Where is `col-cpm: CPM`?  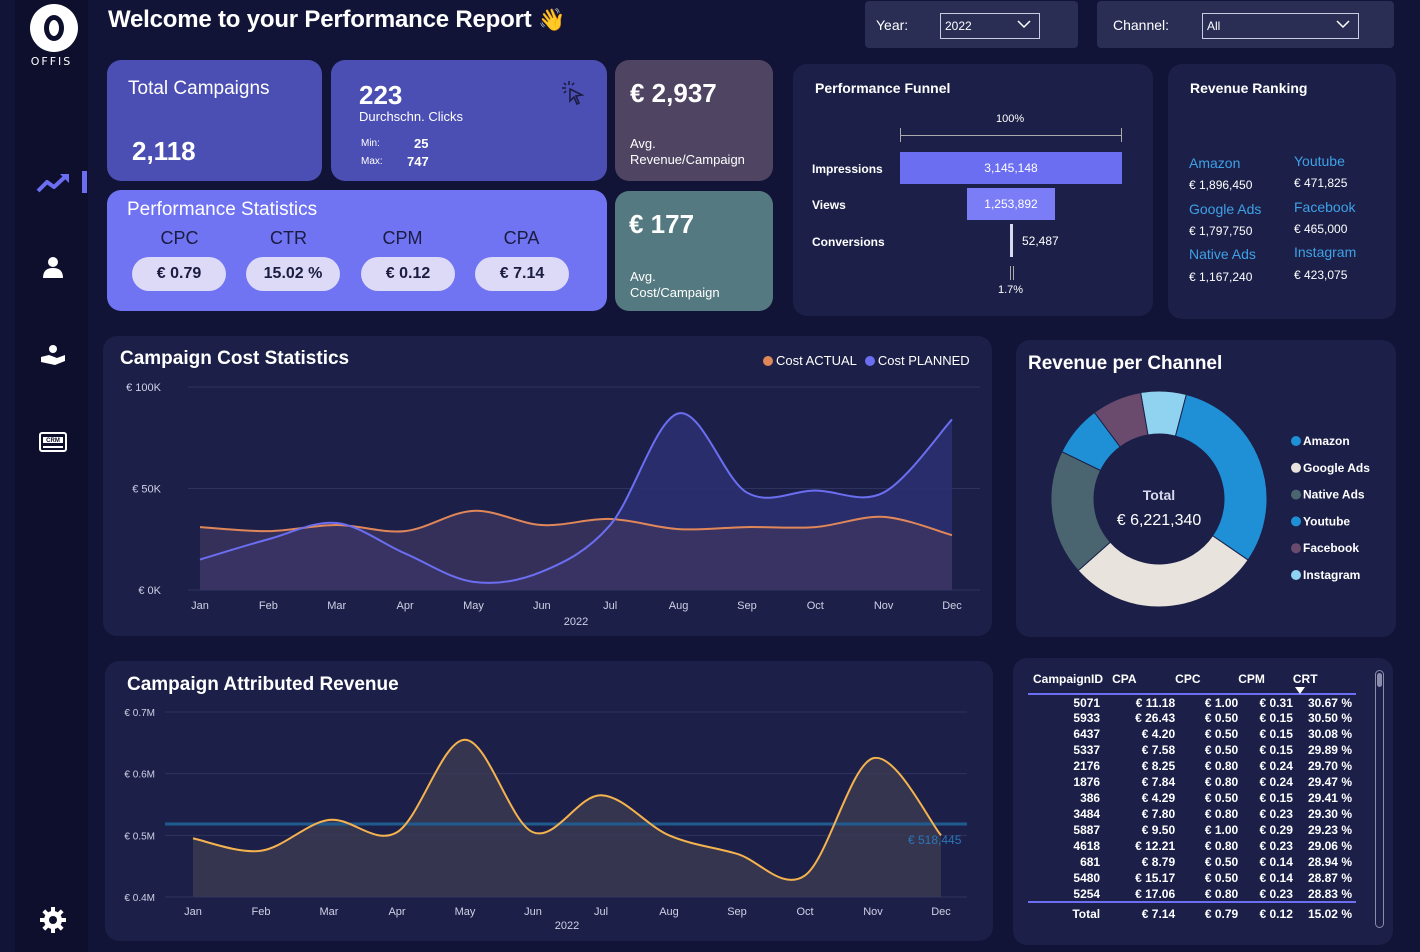
col-cpm: CPM is located at coordinates (1251, 678).